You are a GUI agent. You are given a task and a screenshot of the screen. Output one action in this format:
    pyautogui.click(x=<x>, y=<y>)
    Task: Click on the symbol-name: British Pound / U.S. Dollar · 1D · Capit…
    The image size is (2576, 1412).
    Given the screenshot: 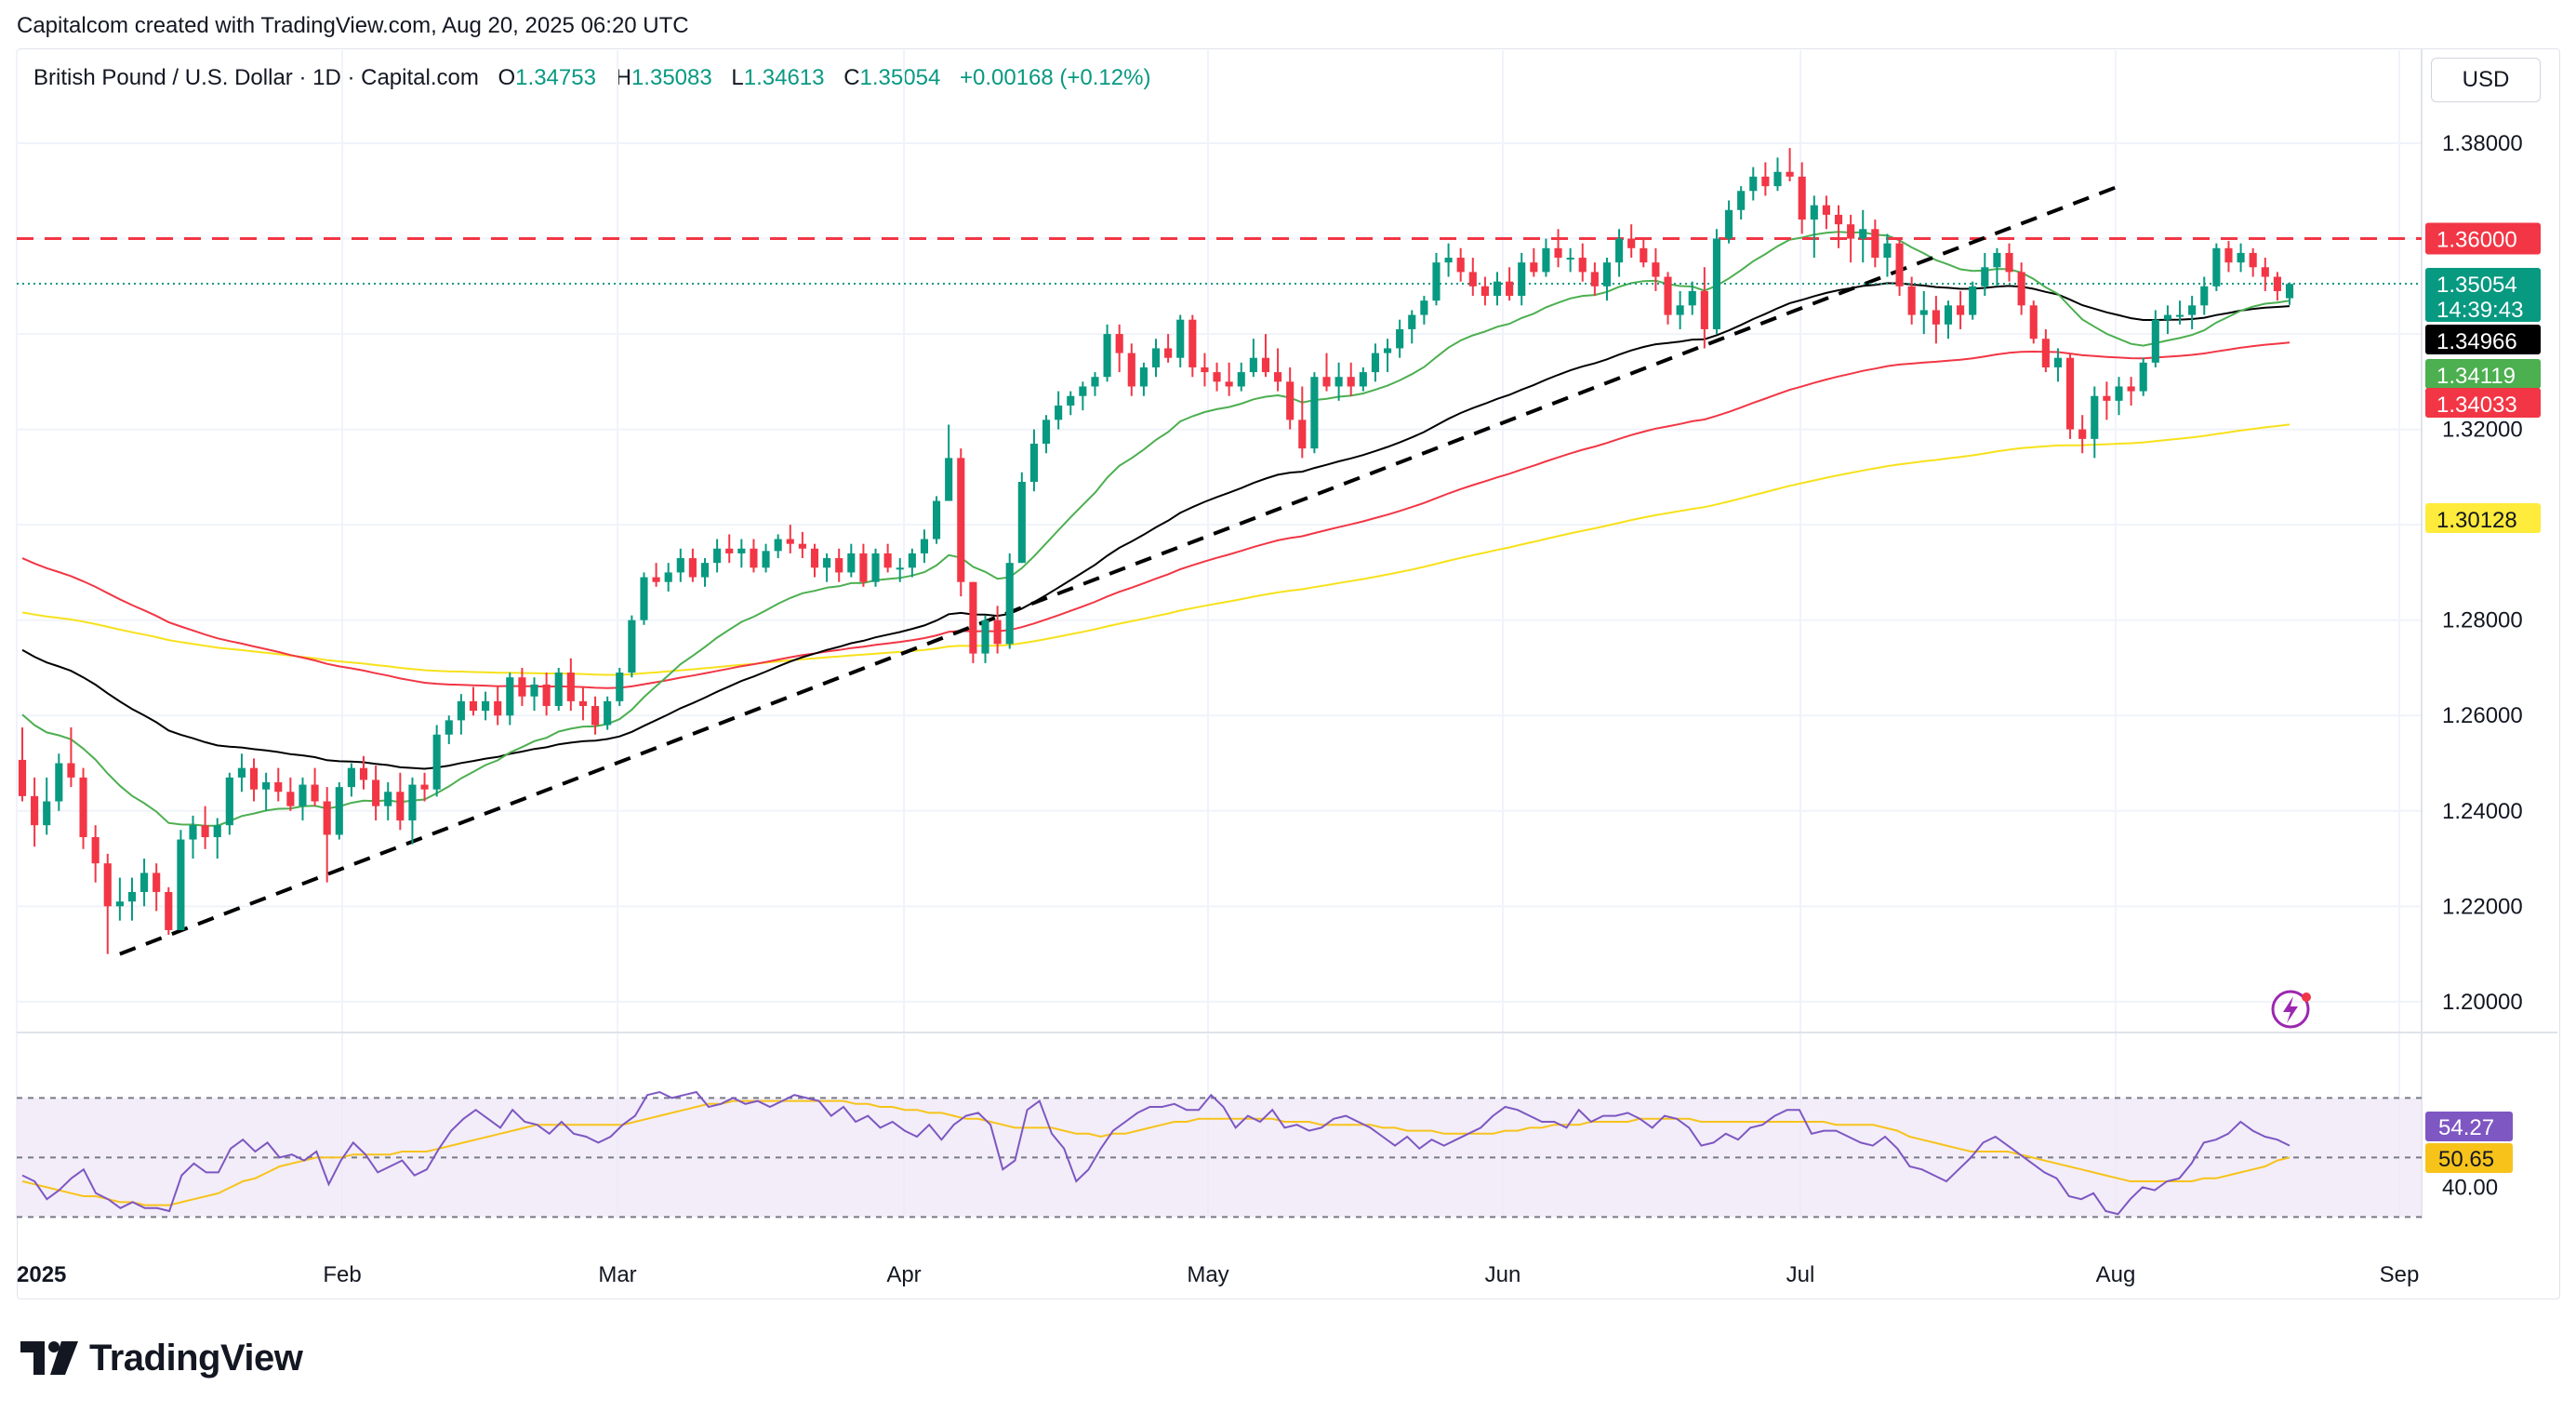 What is the action you would take?
    pyautogui.click(x=256, y=77)
    